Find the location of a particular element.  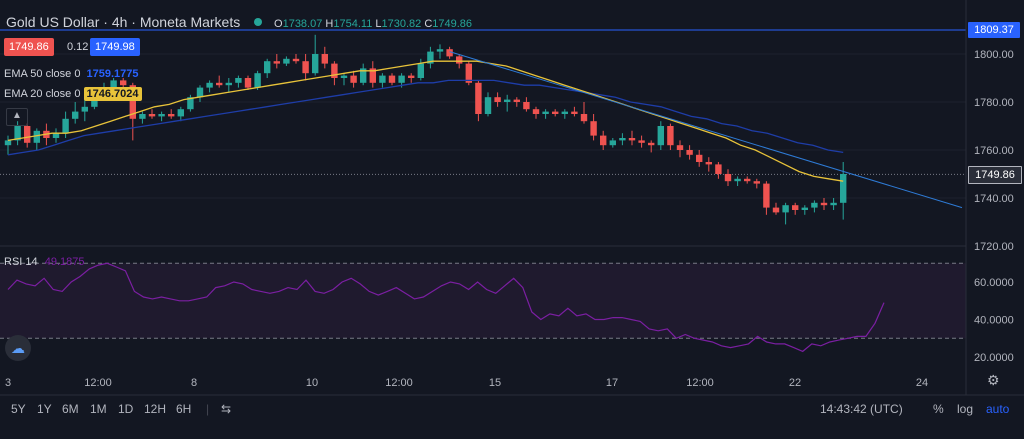

last-price-tag: 1749.86 is located at coordinates (995, 175).